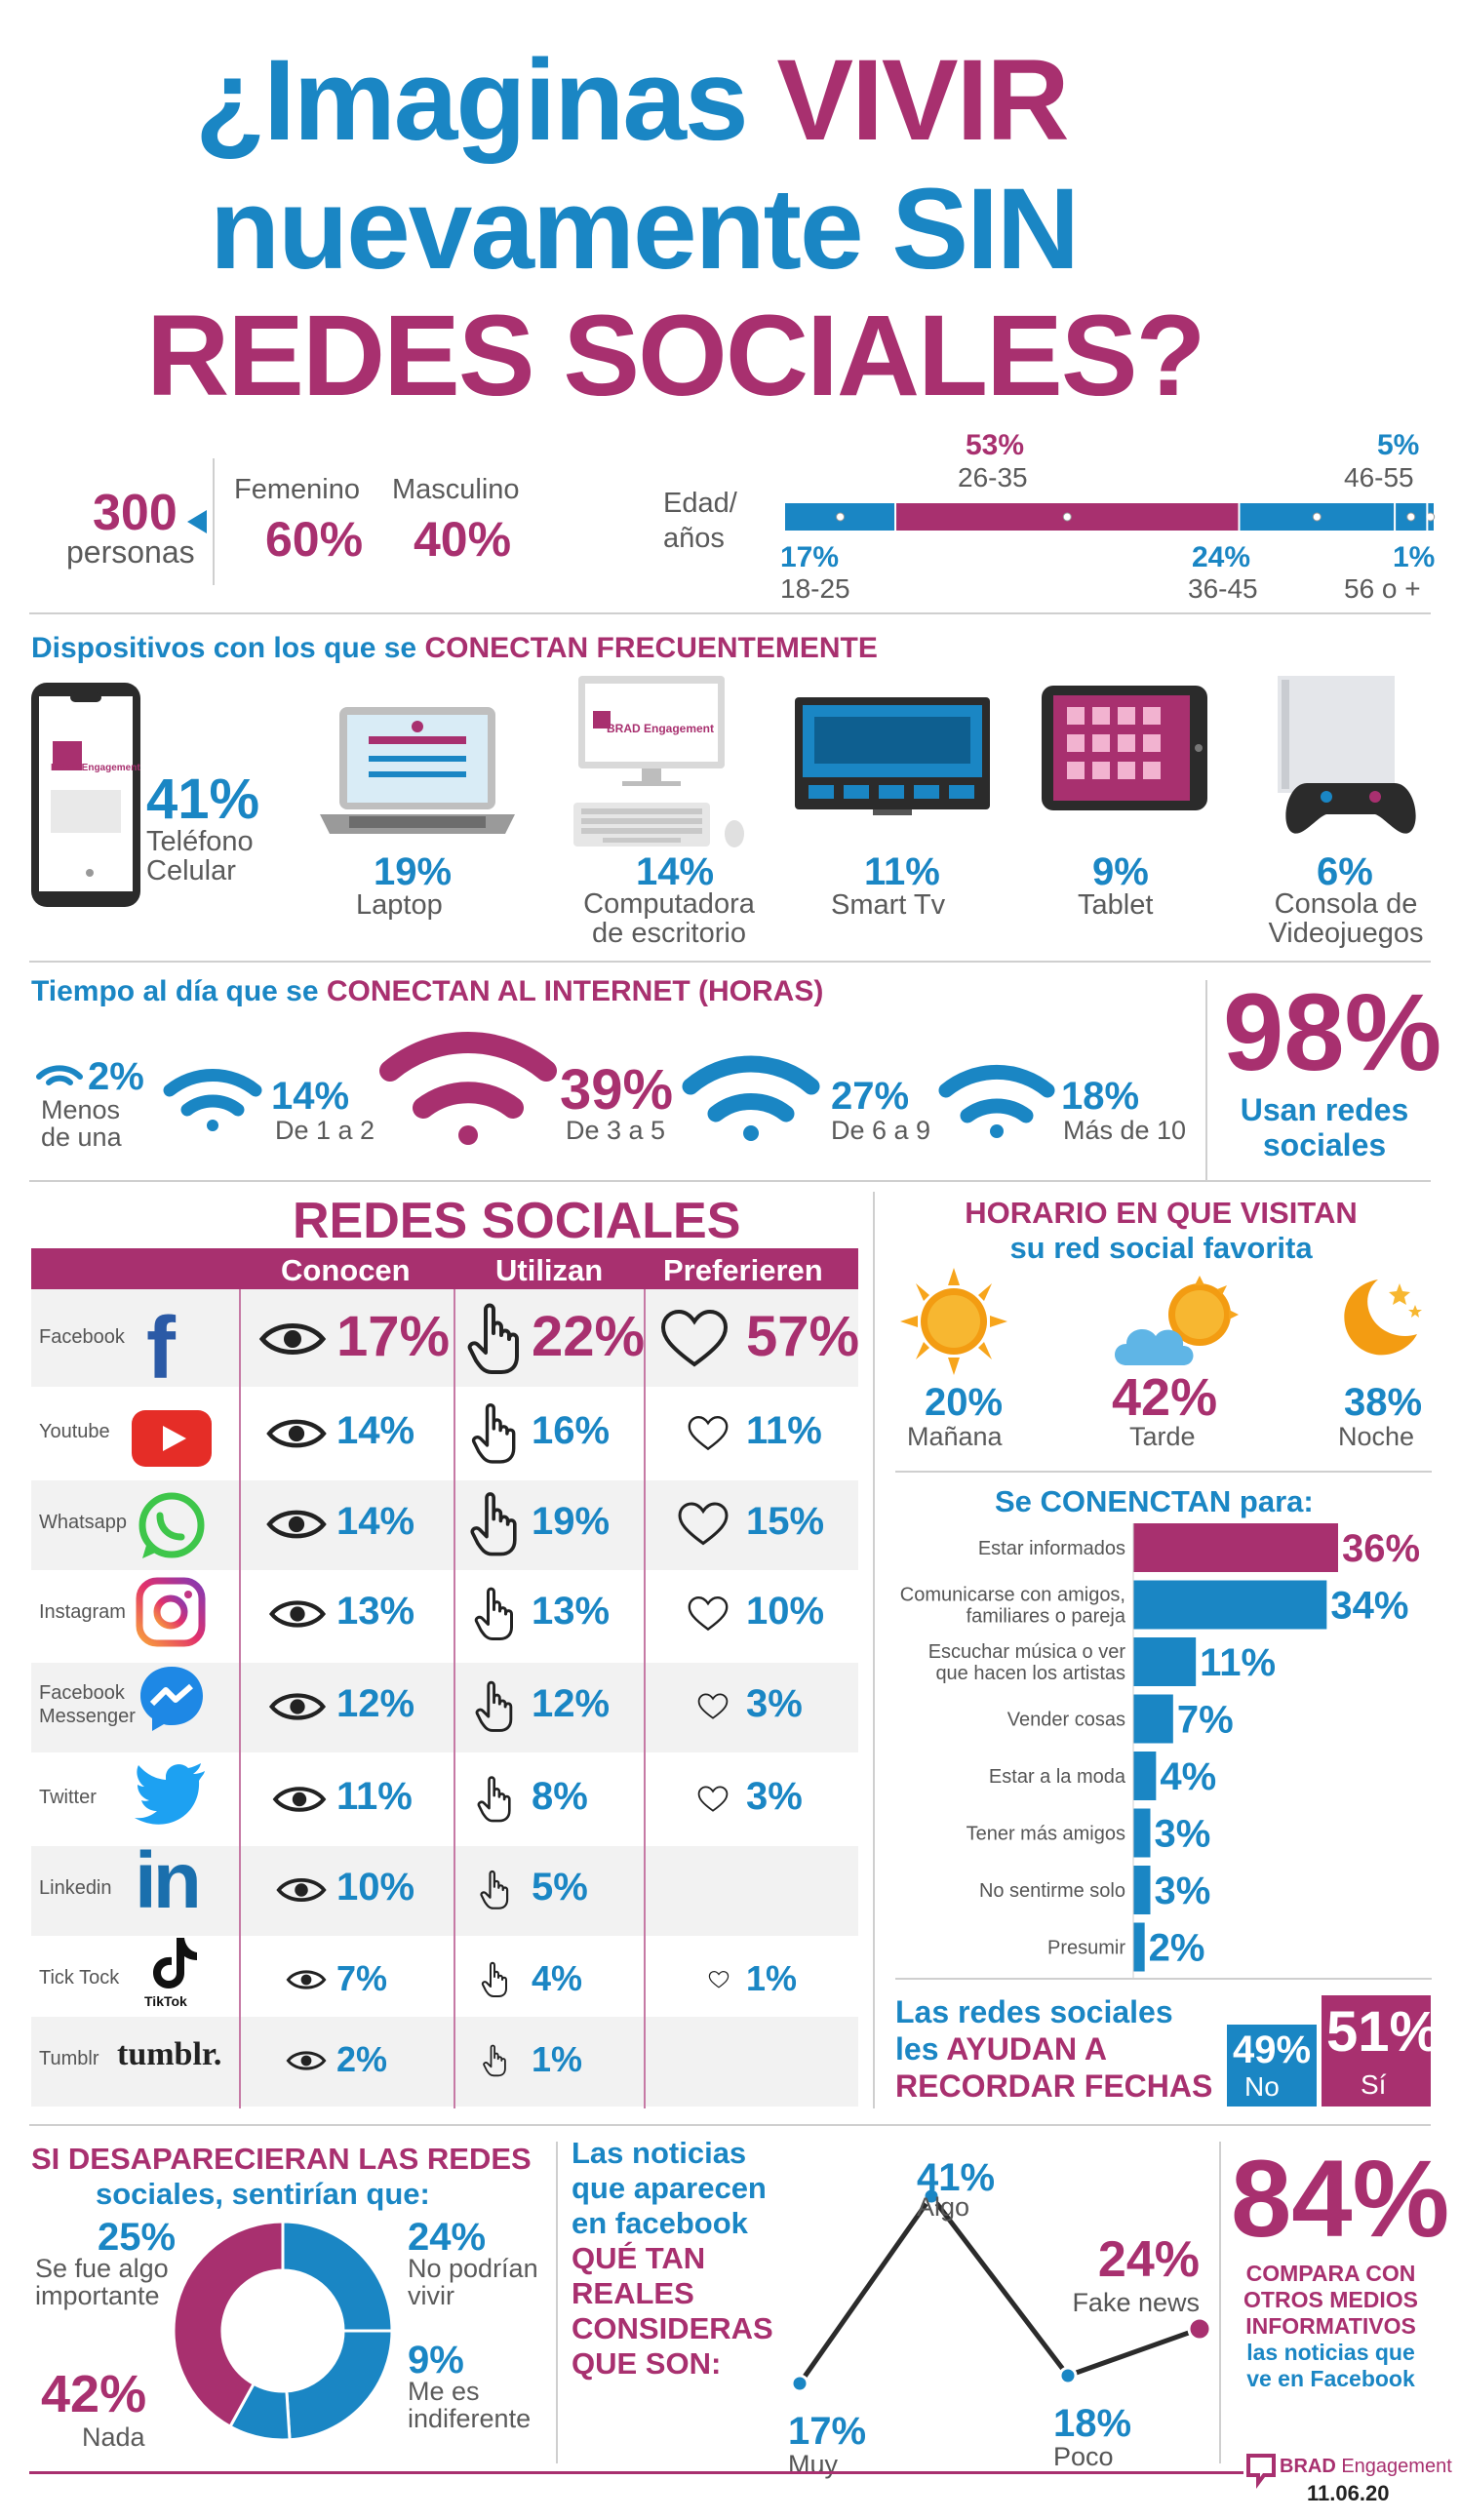  What do you see at coordinates (660, 2153) in the screenshot?
I see `news-line-1: Las noticias` at bounding box center [660, 2153].